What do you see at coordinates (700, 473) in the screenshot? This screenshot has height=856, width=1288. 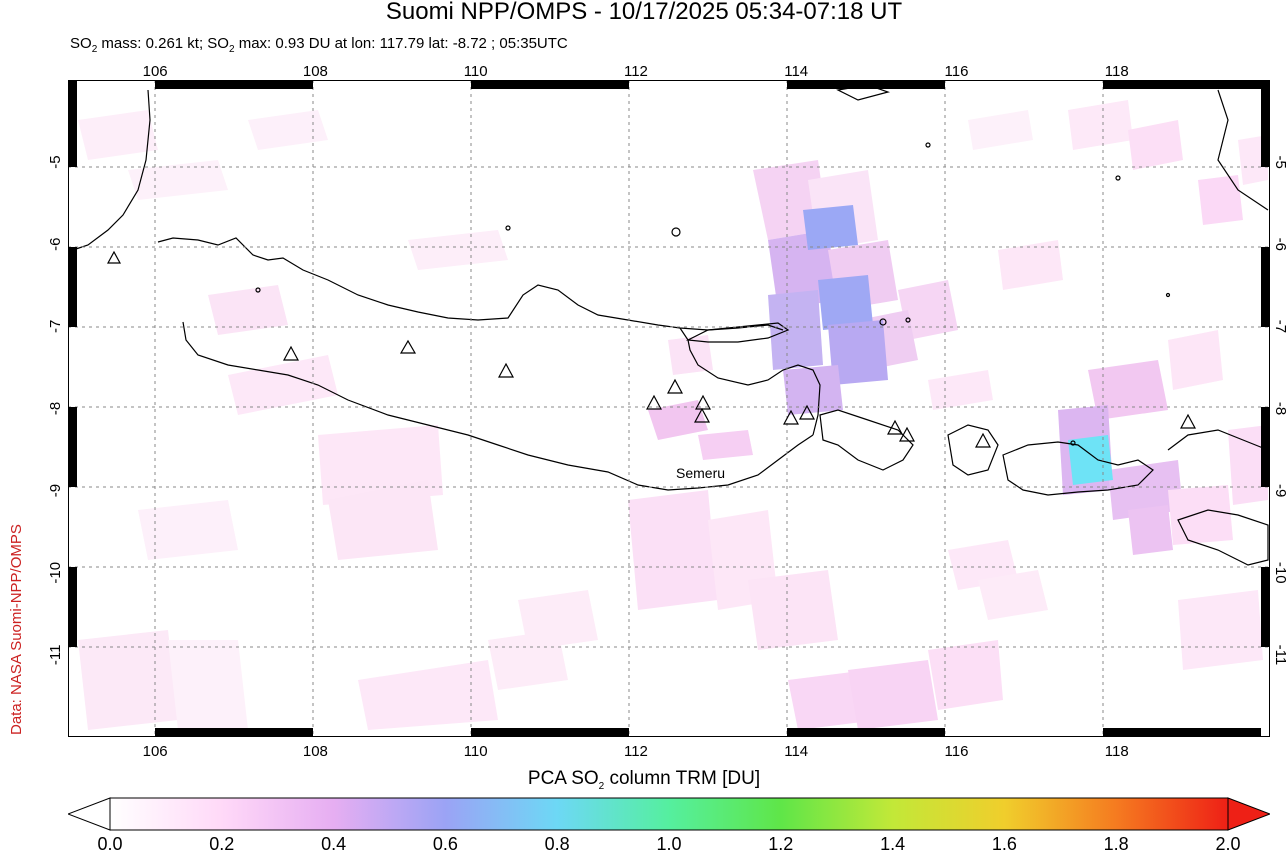 I see `volcano-label-semeru: Semeru` at bounding box center [700, 473].